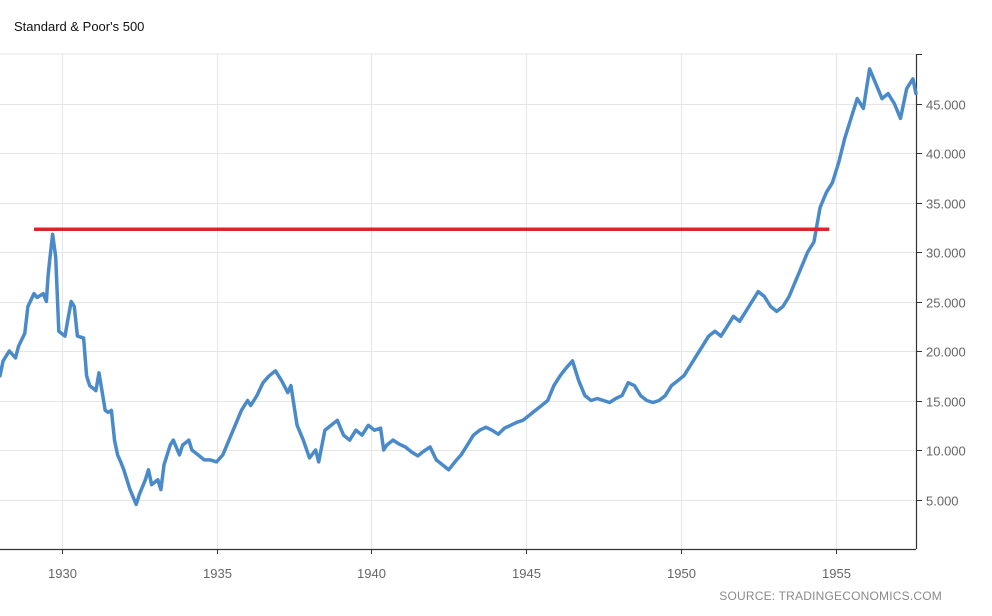  I want to click on y-tick-label: 5.000, so click(942, 501).